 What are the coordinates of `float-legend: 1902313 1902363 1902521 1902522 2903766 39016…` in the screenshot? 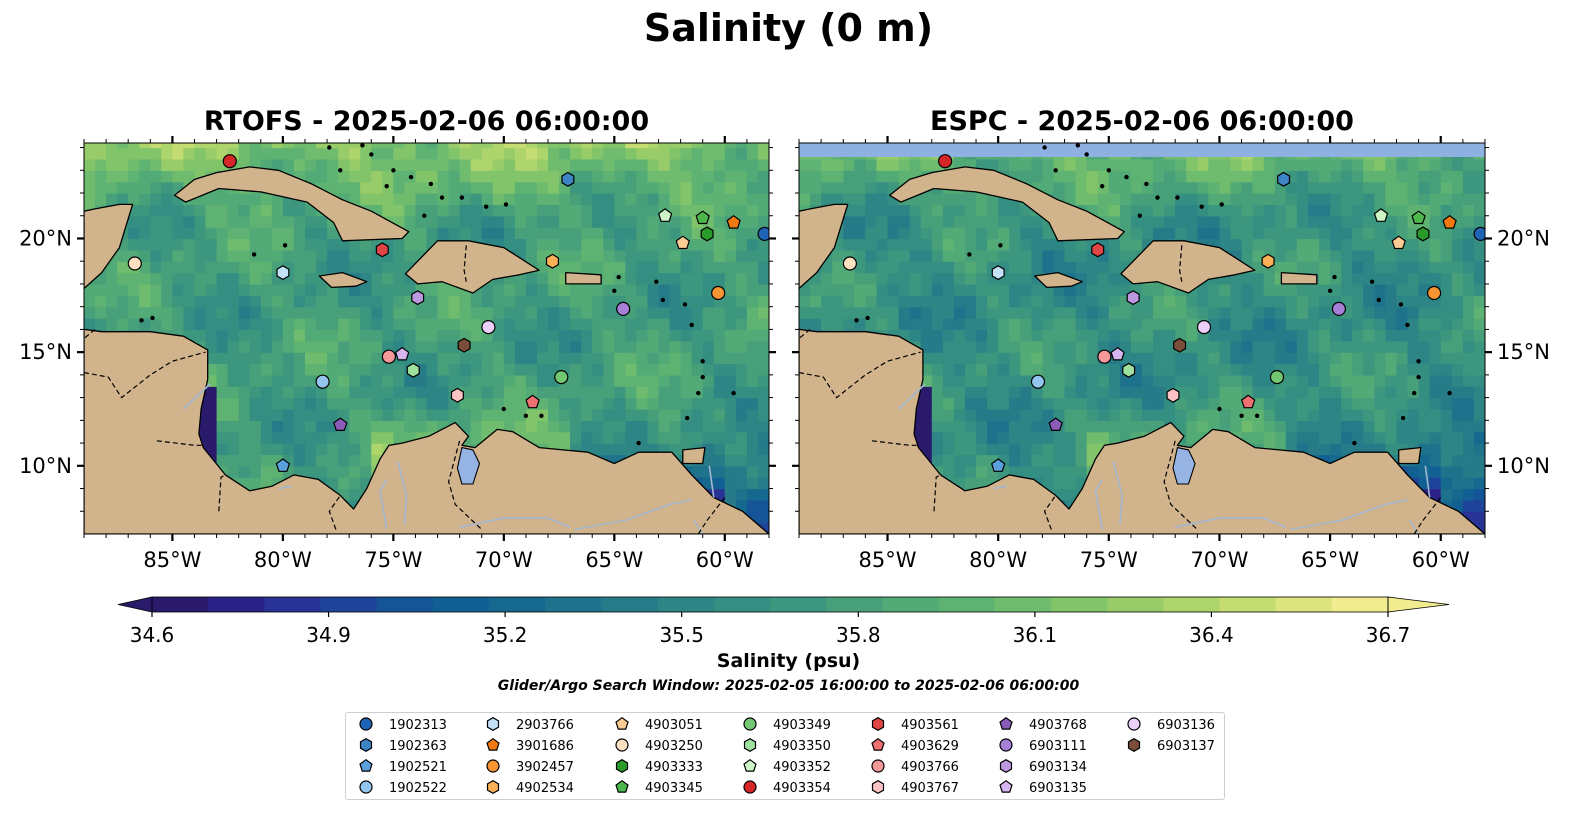 It's located at (785, 756).